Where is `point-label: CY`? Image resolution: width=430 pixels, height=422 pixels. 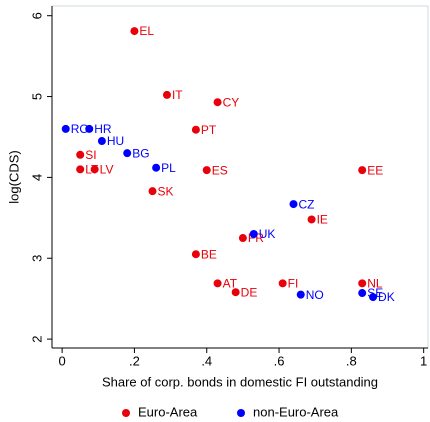 point-label: CY is located at coordinates (231, 102).